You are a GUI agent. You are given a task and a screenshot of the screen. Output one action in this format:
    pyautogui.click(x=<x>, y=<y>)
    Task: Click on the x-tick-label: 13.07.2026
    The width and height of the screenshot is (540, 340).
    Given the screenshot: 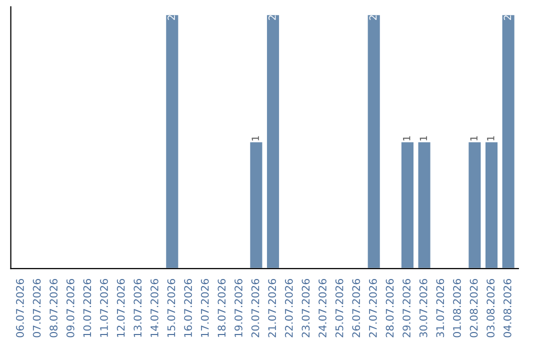 What is the action you would take?
    pyautogui.click(x=138, y=307)
    